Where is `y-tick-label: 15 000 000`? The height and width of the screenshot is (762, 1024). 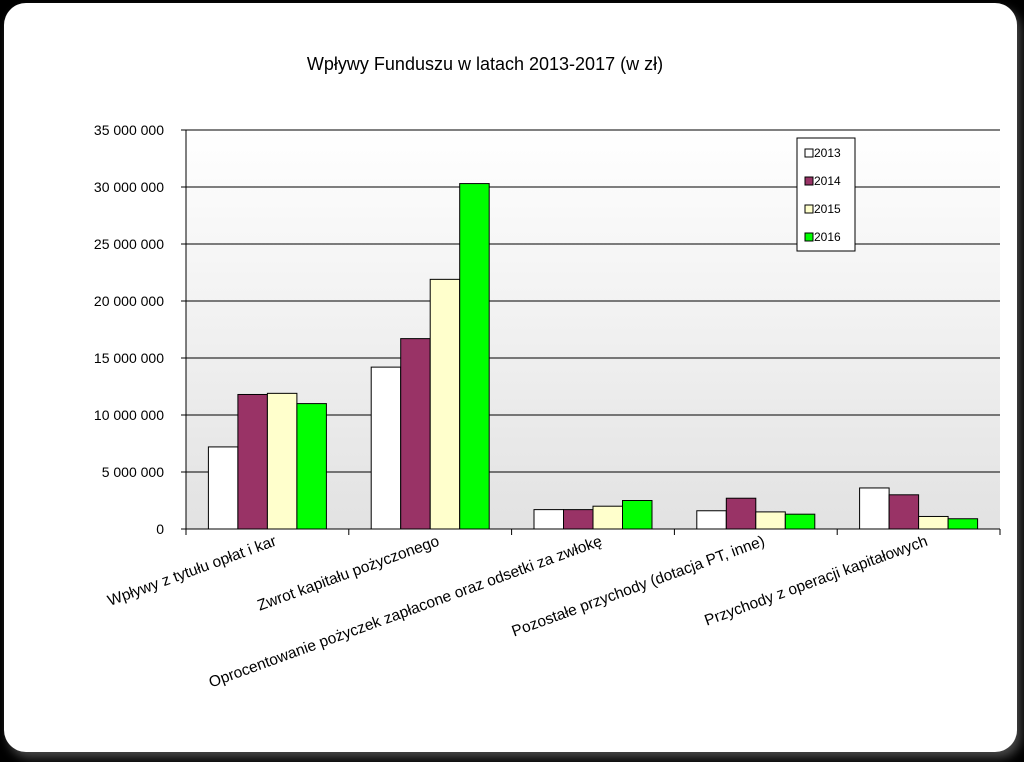
y-tick-label: 15 000 000 is located at coordinates (129, 358).